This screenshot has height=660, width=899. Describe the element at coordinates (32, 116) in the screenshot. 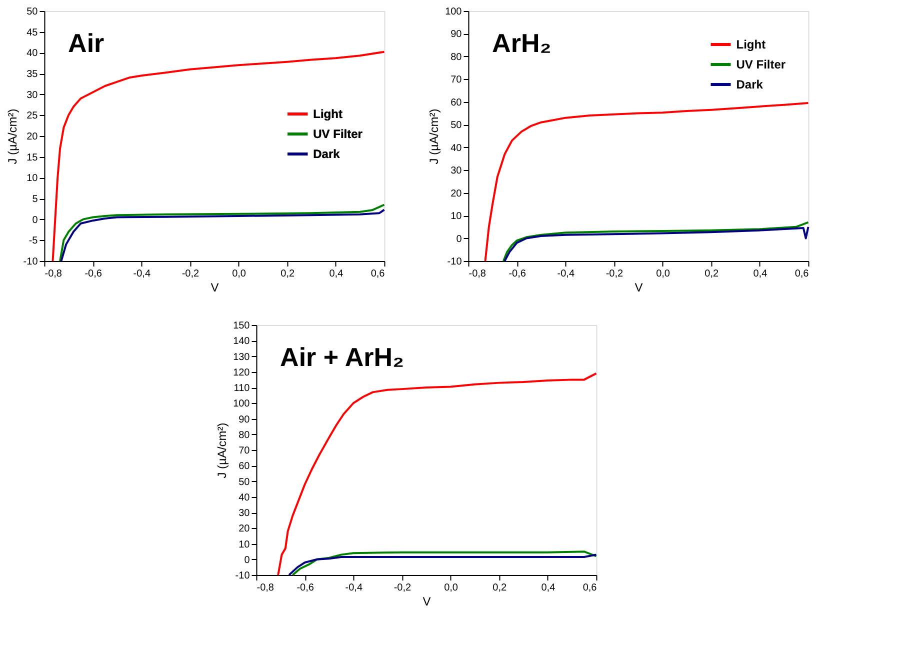

I see `y-tick-label: 25` at that location.